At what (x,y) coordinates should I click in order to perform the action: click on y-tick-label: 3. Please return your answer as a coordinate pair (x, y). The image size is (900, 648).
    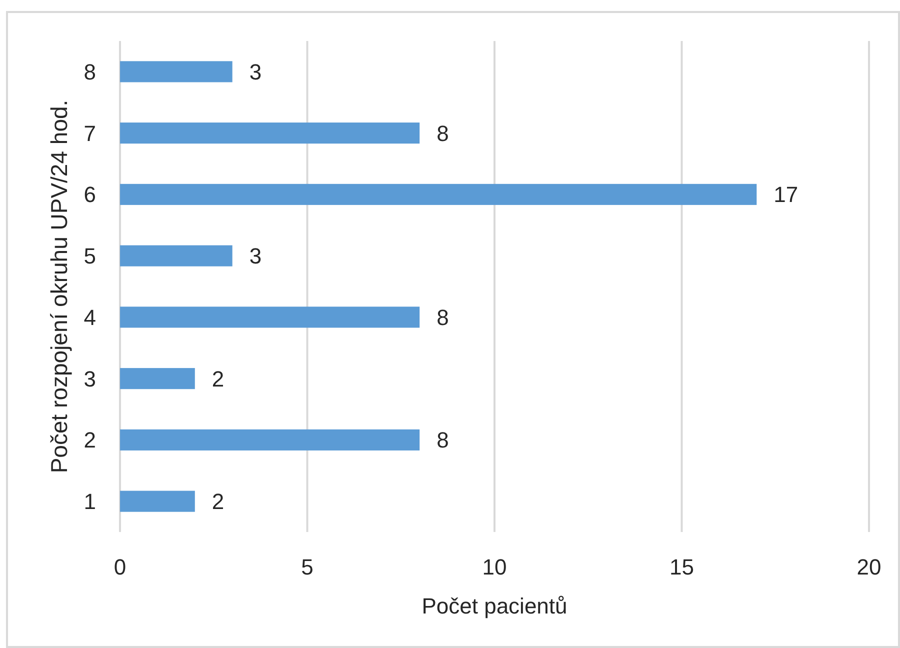
    Looking at the image, I should click on (90, 379).